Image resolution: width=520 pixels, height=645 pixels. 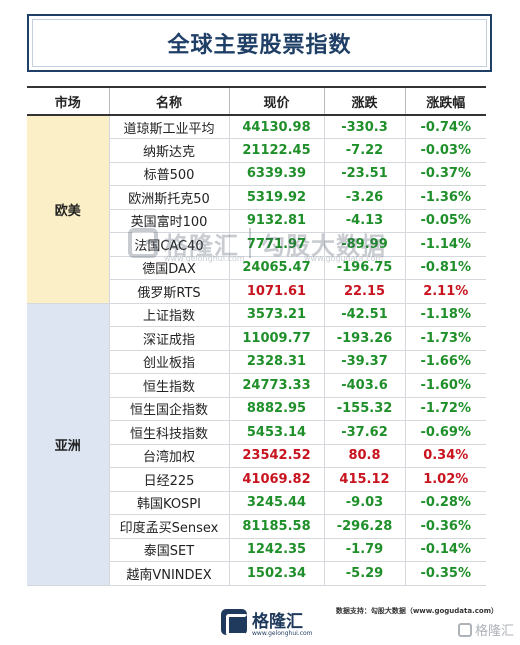 What do you see at coordinates (276, 150) in the screenshot?
I see `price-cell: 21122.45` at bounding box center [276, 150].